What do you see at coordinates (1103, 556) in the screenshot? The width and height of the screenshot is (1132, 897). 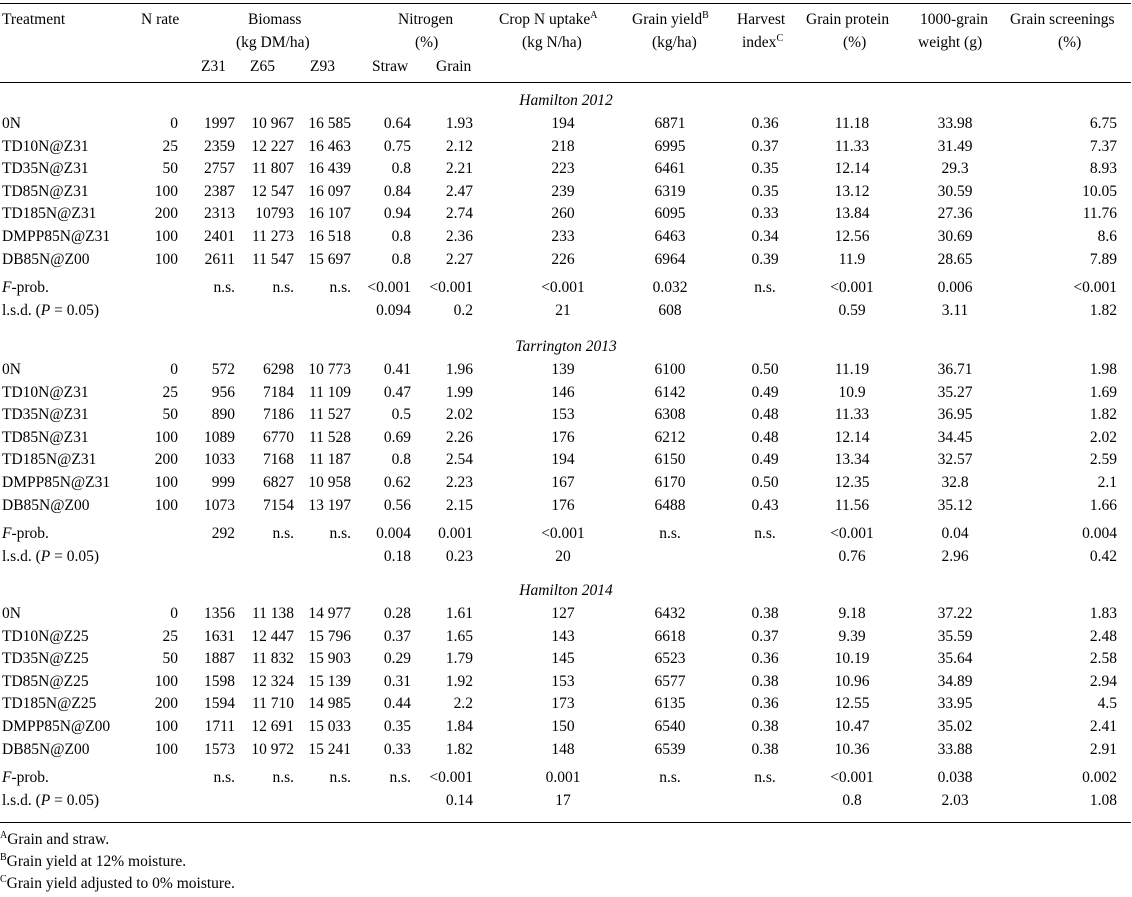 I see `lsd-cell: 0.42` at bounding box center [1103, 556].